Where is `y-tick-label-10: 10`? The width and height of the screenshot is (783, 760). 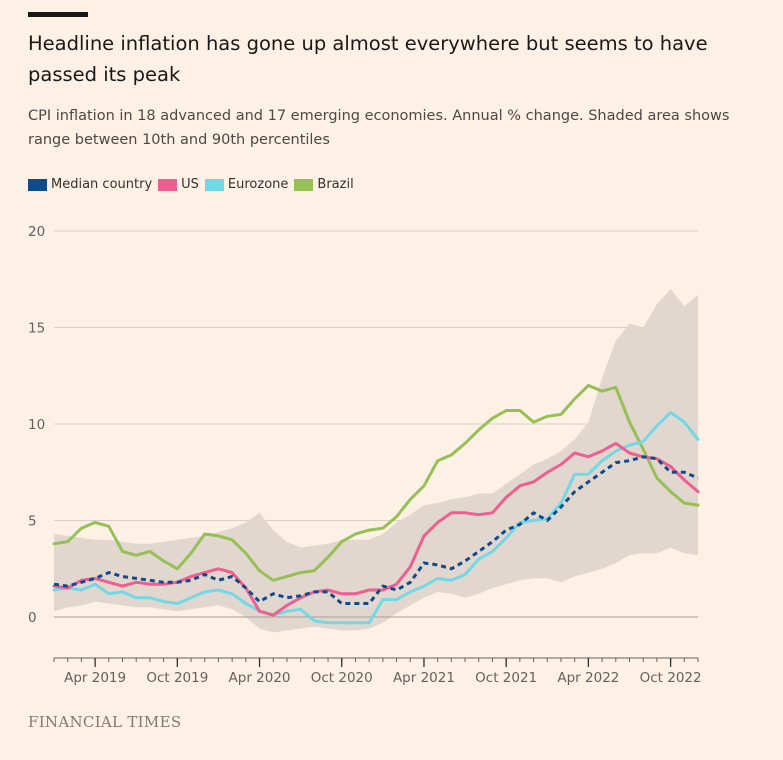 y-tick-label-10: 10 is located at coordinates (36, 425).